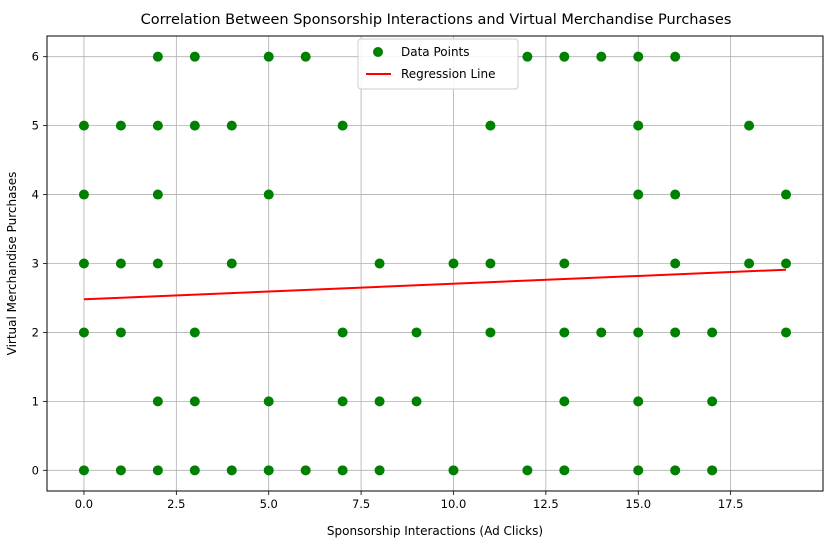  What do you see at coordinates (269, 504) in the screenshot?
I see `x-tick-label: 5.0` at bounding box center [269, 504].